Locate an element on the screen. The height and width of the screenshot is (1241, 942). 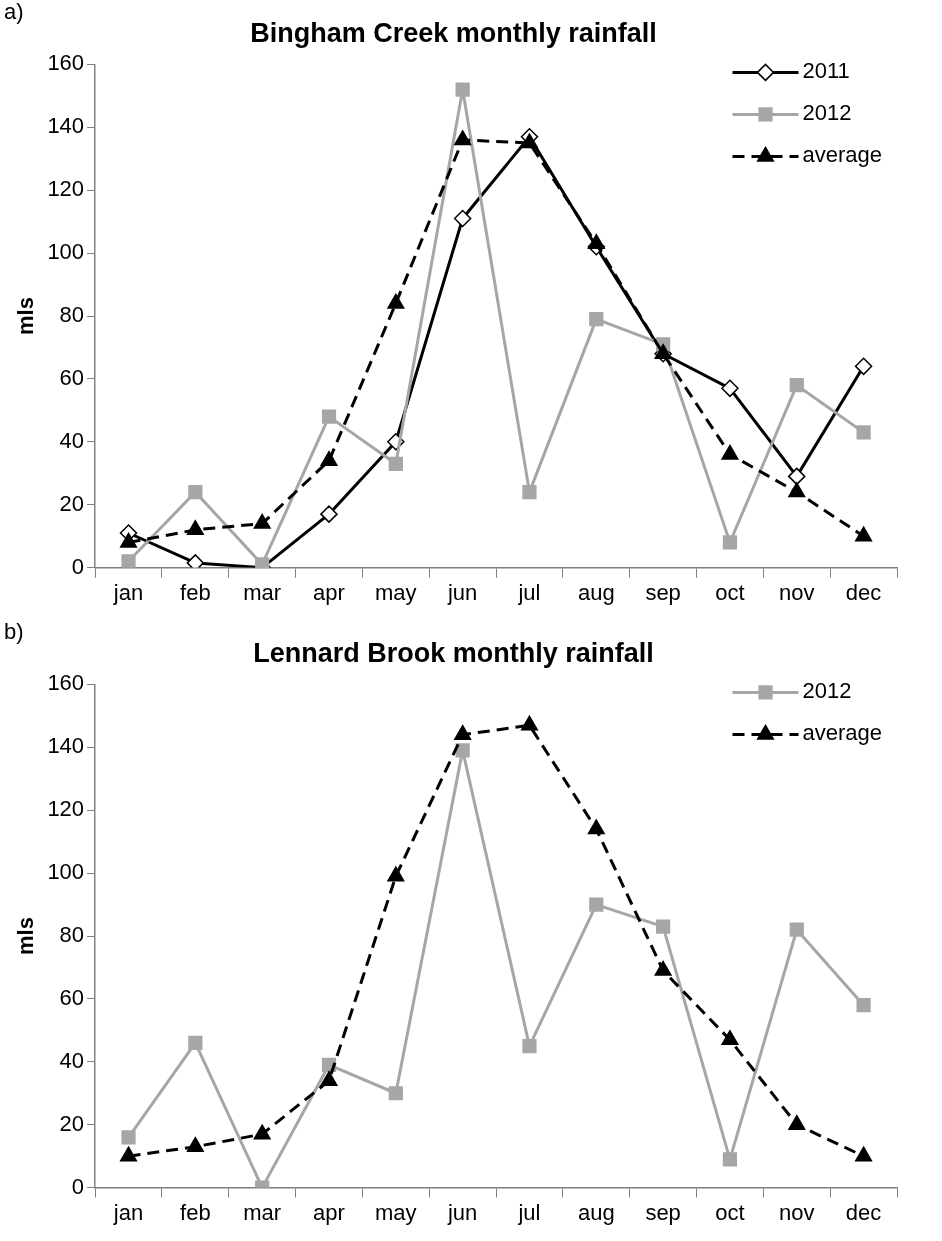
legend-label: 2011 is located at coordinates (826, 71).